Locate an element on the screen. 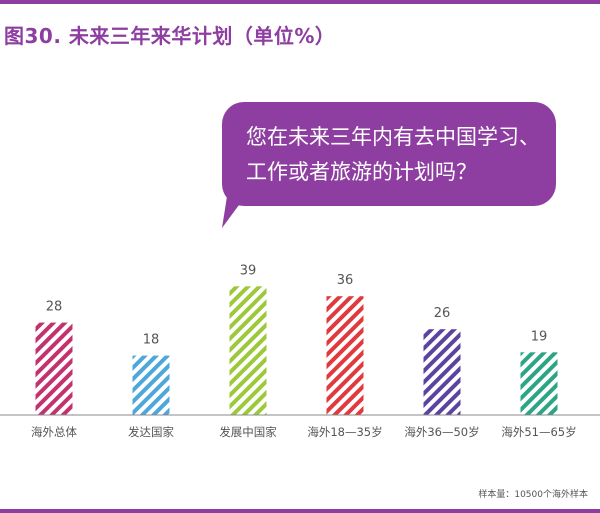  value-label-2: 39 is located at coordinates (248, 270).